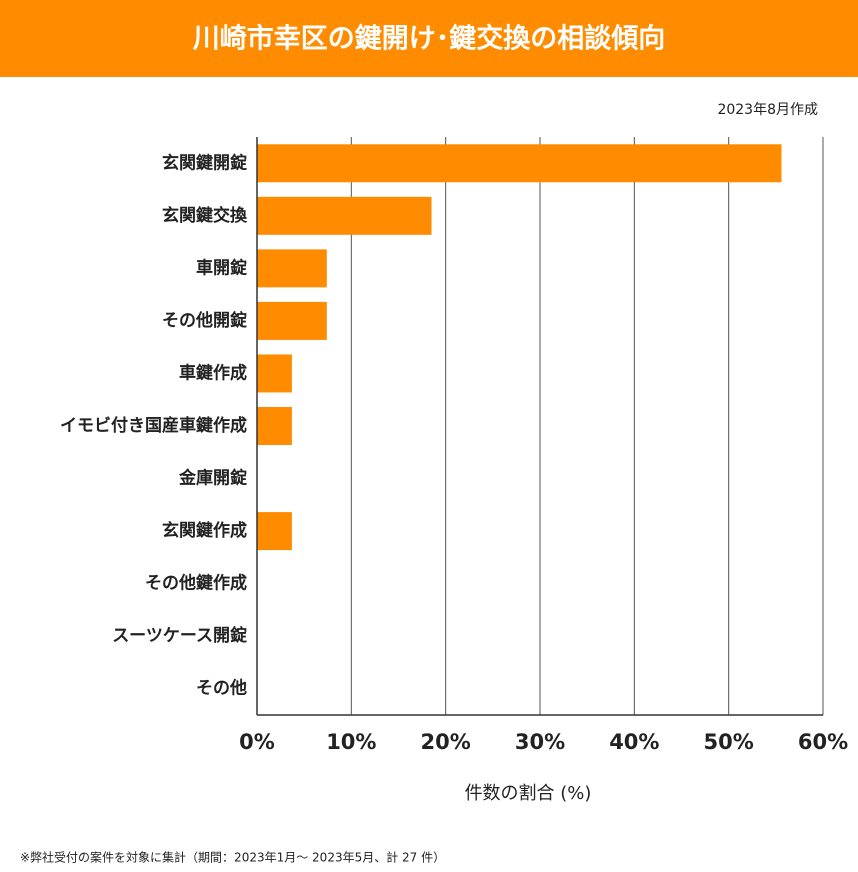 This screenshot has width=858, height=872. I want to click on x-tick-label: 60%, so click(823, 742).